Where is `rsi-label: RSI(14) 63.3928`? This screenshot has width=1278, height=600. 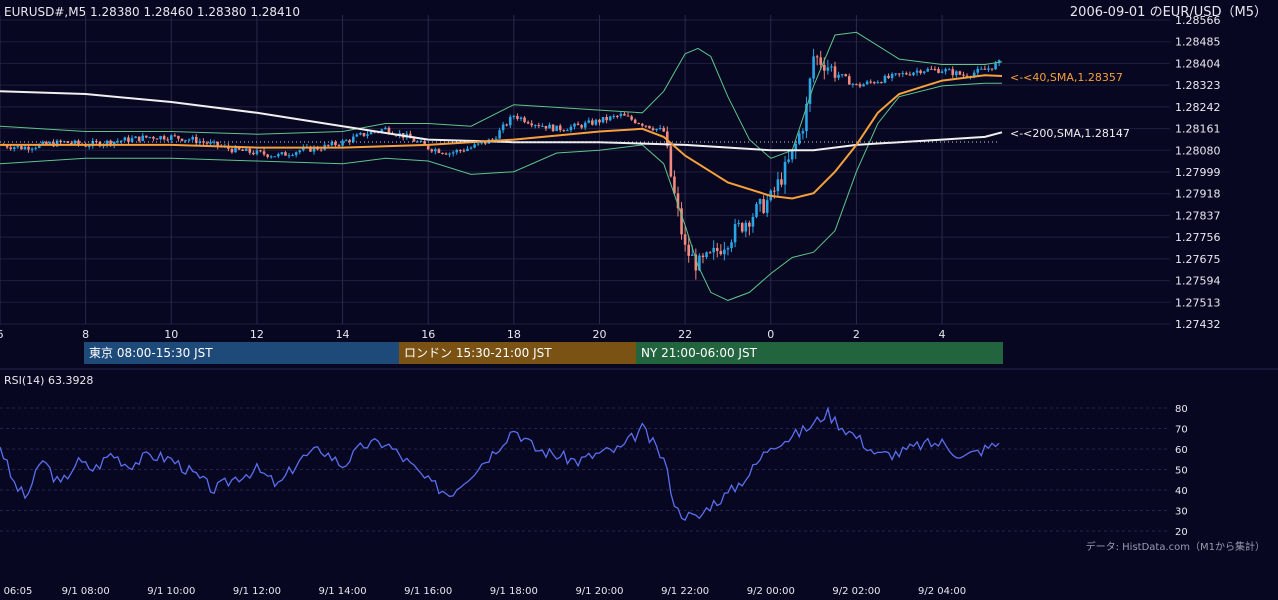 rsi-label: RSI(14) 63.3928 is located at coordinates (48, 380).